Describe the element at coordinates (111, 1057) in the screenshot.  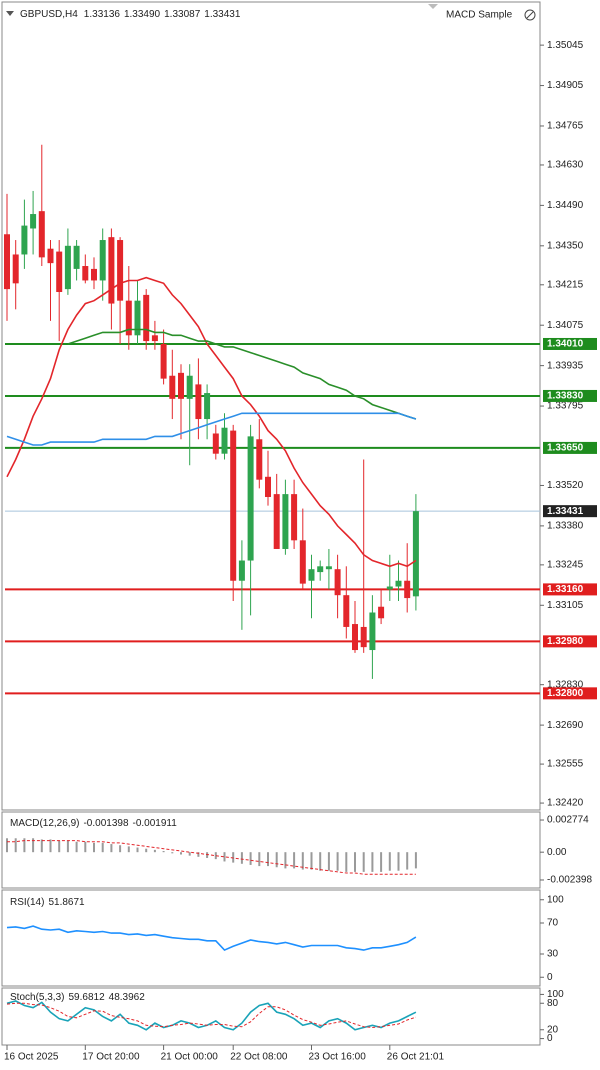
I see `x-tick-label: 17 Oct 20:00` at that location.